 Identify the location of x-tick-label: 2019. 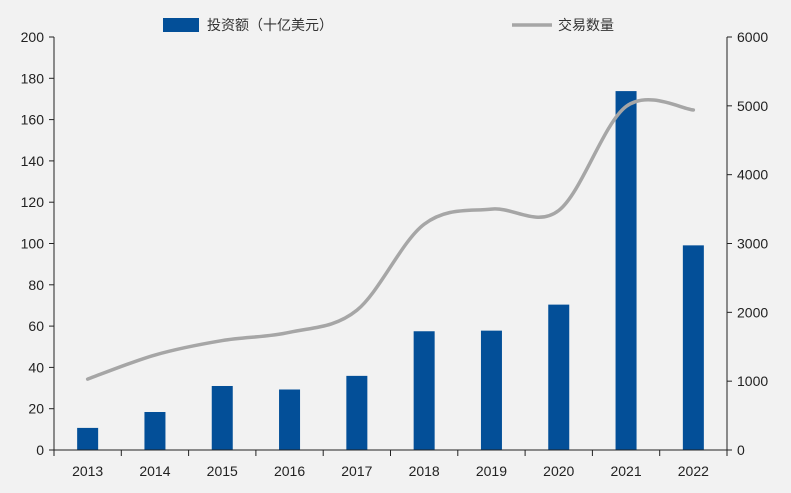
(491, 471).